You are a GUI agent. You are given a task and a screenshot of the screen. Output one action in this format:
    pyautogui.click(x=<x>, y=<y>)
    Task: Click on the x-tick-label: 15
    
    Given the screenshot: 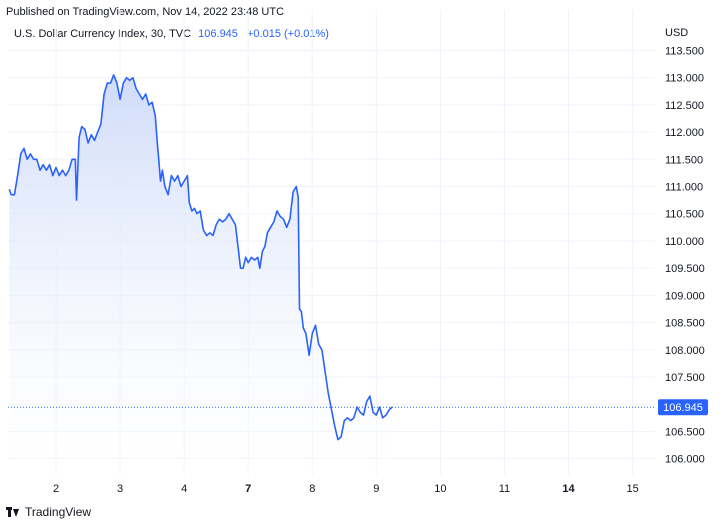 What is the action you would take?
    pyautogui.click(x=632, y=489)
    